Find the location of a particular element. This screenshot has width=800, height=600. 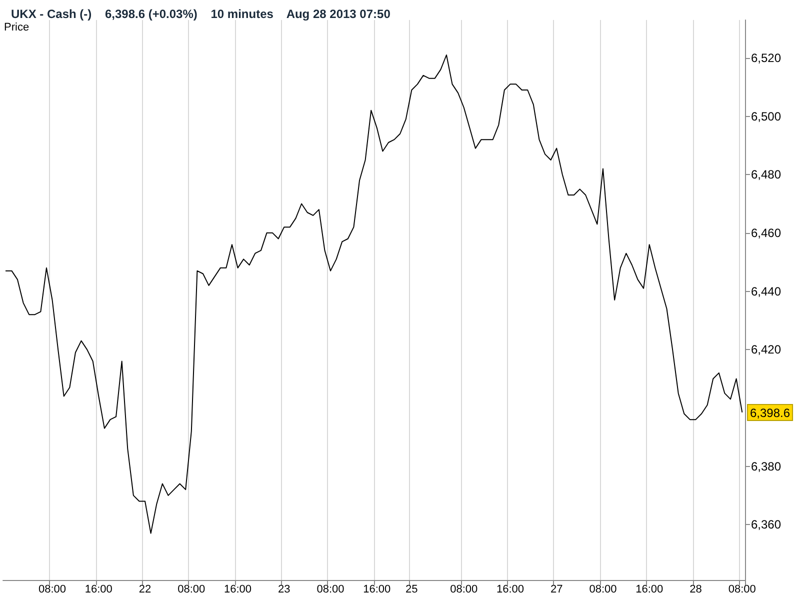

text: 6,398.6 is located at coordinates (770, 413).